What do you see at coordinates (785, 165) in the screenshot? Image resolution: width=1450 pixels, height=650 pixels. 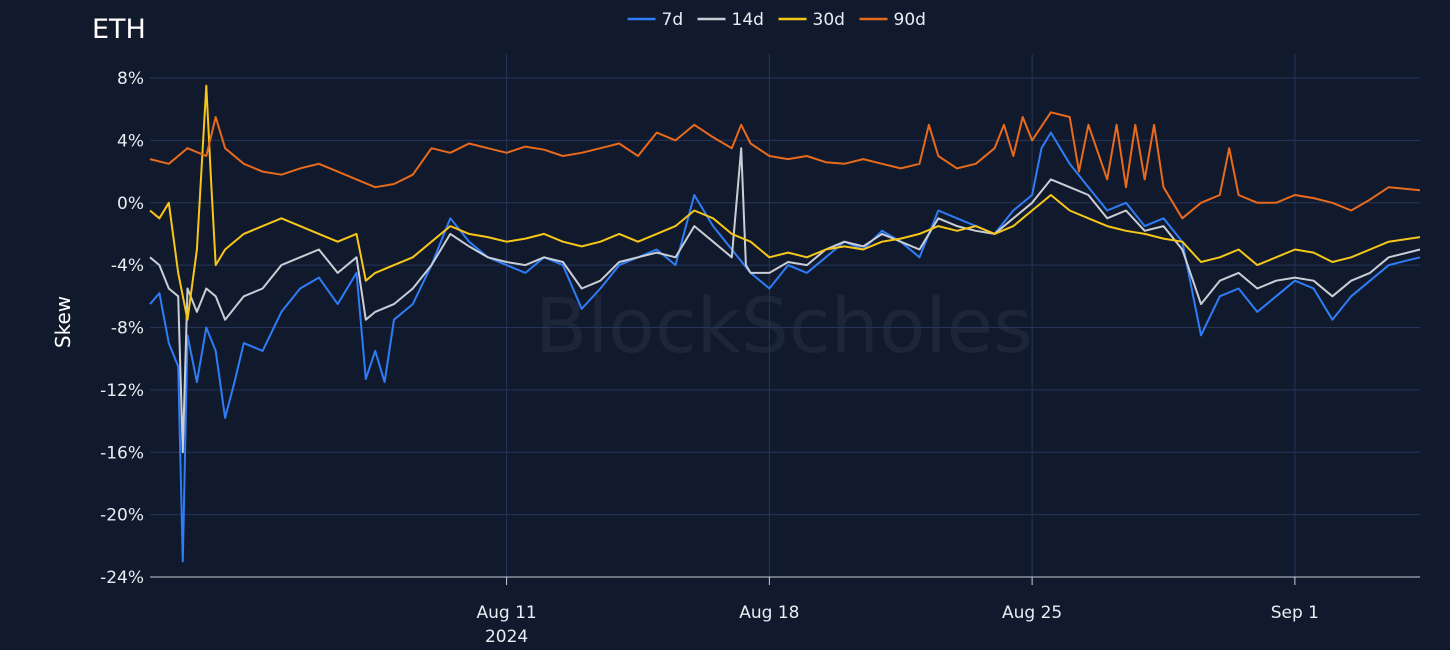 I see `series-line-90d` at bounding box center [785, 165].